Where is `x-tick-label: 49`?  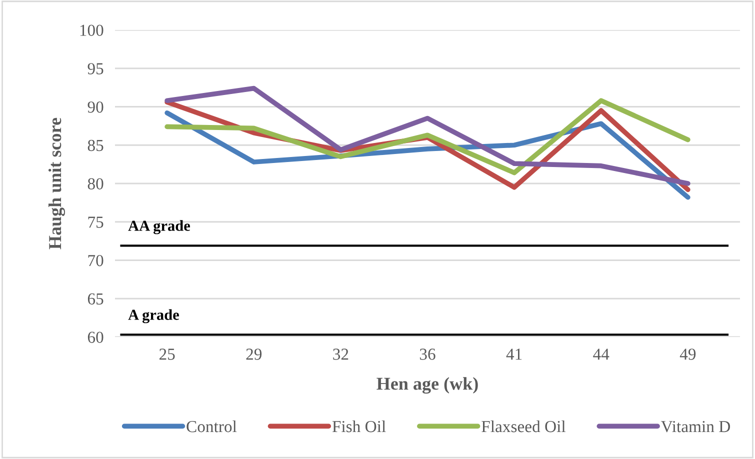 x-tick-label: 49 is located at coordinates (688, 354).